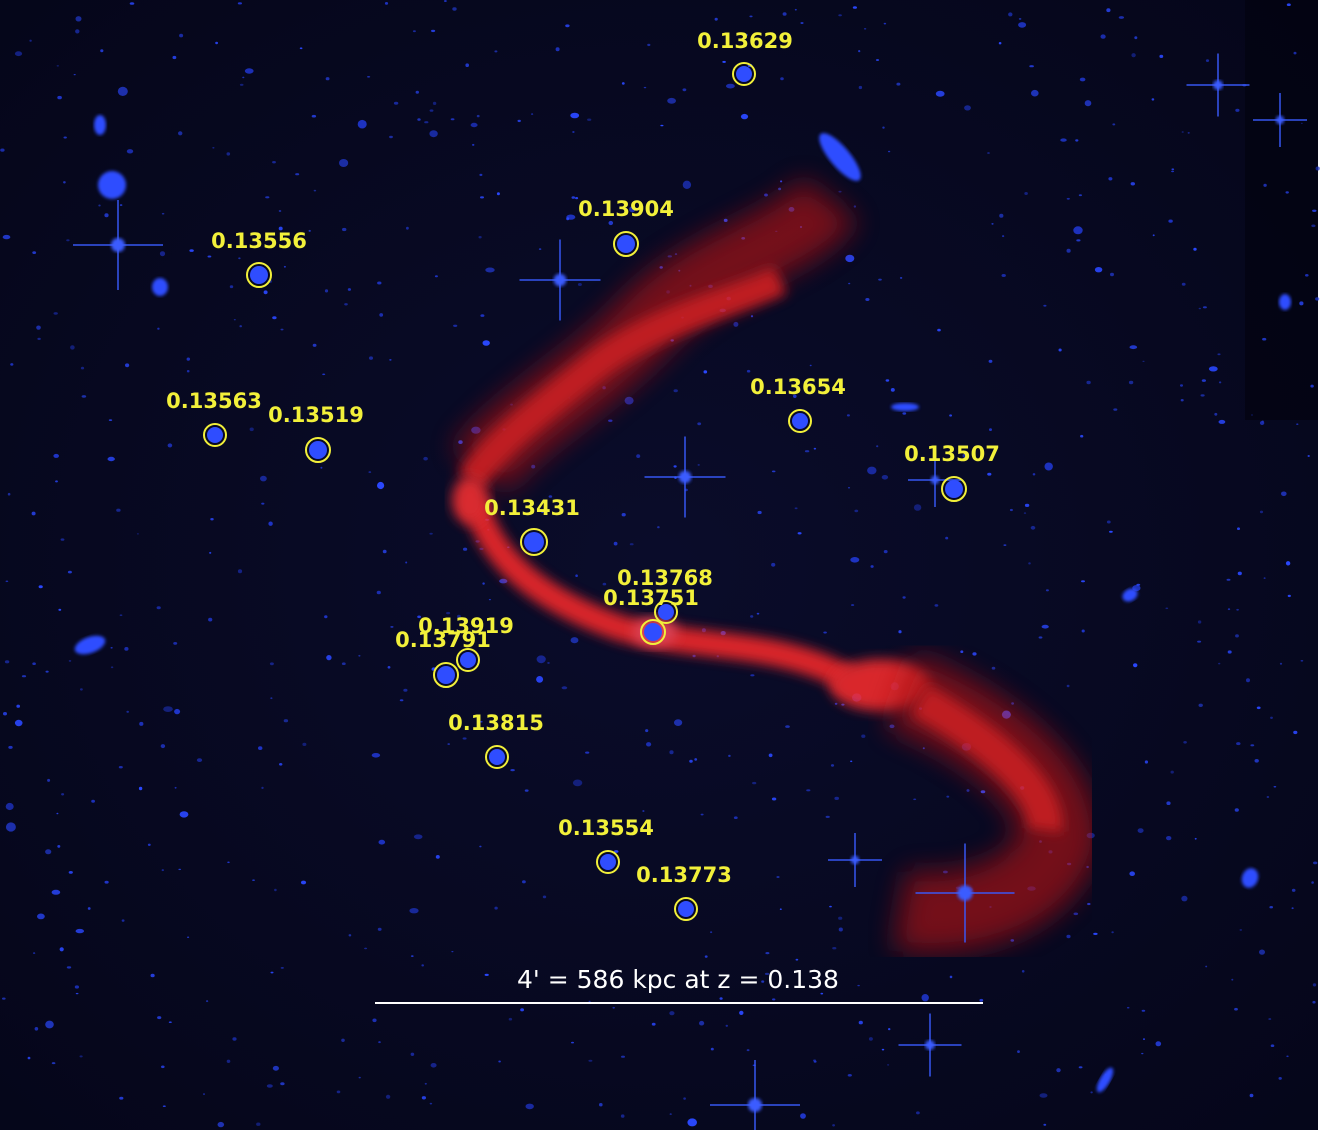 This screenshot has width=1330, height=1130. I want to click on redshift-label: 0.13904, so click(626, 209).